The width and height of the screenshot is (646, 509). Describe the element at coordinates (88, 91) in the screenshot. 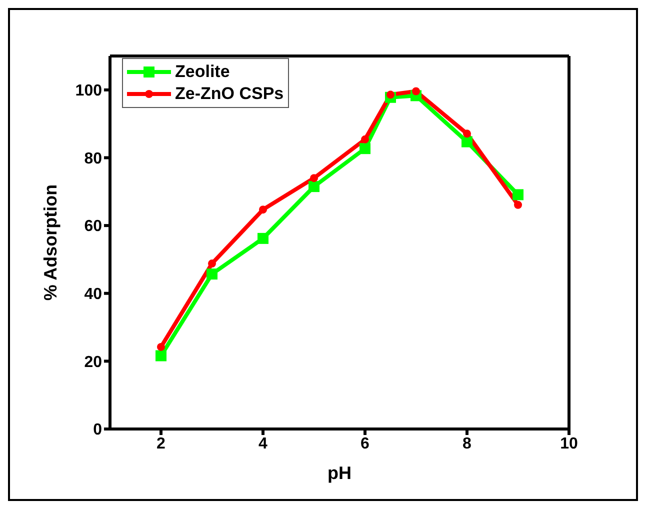

I see `y-tick-label: 100` at that location.